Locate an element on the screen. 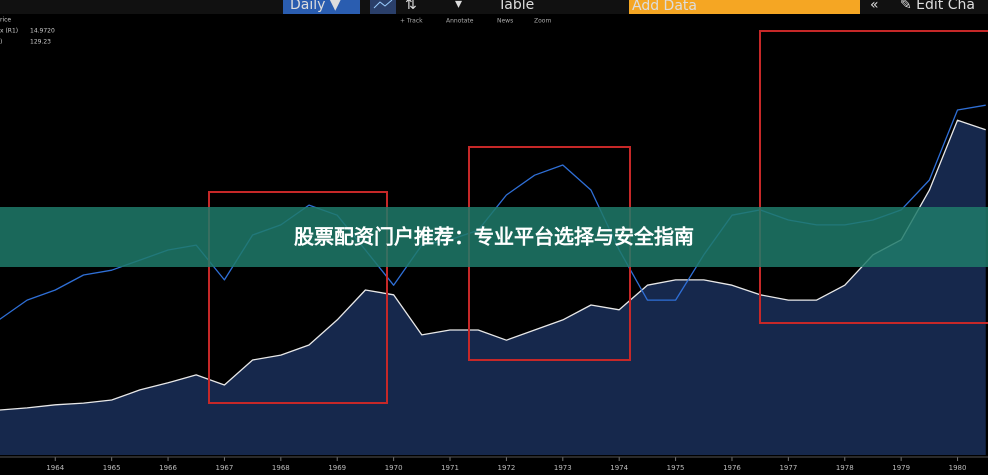 The image size is (988, 475). x-tick-label: 1964 is located at coordinates (55, 468).